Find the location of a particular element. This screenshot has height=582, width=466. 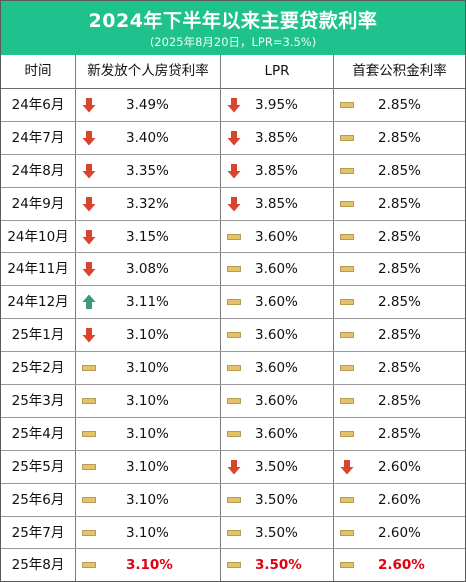

mortgage-rate-value: 3.08% is located at coordinates (147, 269).